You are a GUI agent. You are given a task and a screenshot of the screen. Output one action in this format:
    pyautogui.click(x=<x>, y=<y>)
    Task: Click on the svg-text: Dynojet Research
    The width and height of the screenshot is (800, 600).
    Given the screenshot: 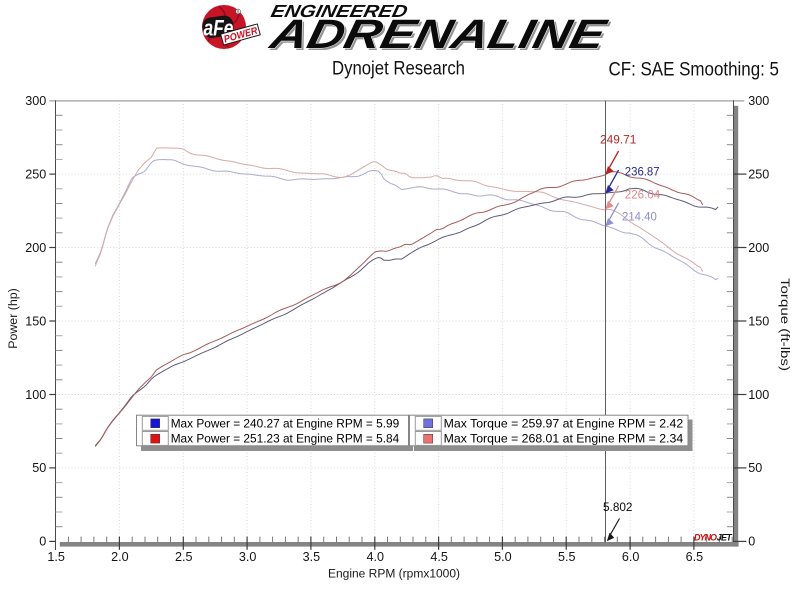 What is the action you would take?
    pyautogui.click(x=398, y=69)
    